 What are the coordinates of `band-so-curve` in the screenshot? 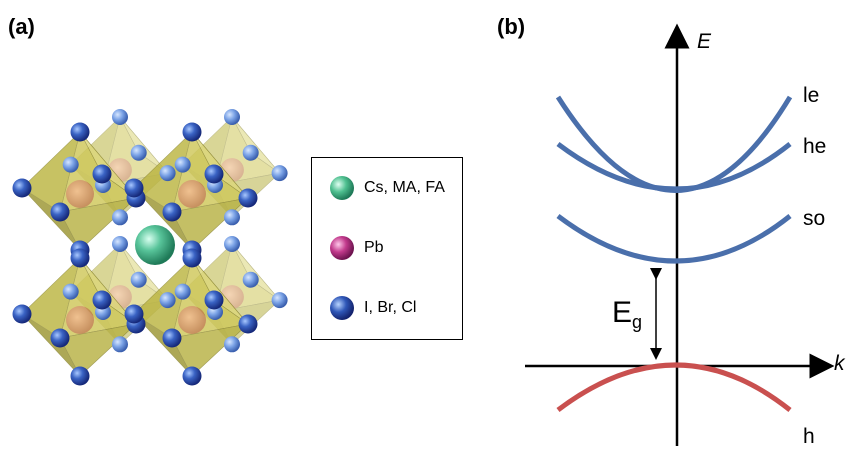 It's located at (674, 239).